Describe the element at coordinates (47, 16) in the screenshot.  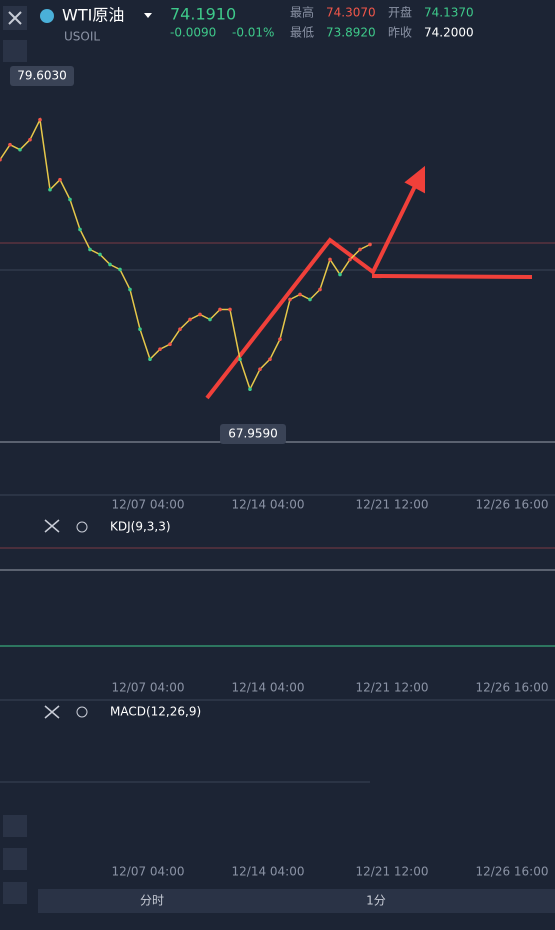
I see `symbol-icon` at that location.